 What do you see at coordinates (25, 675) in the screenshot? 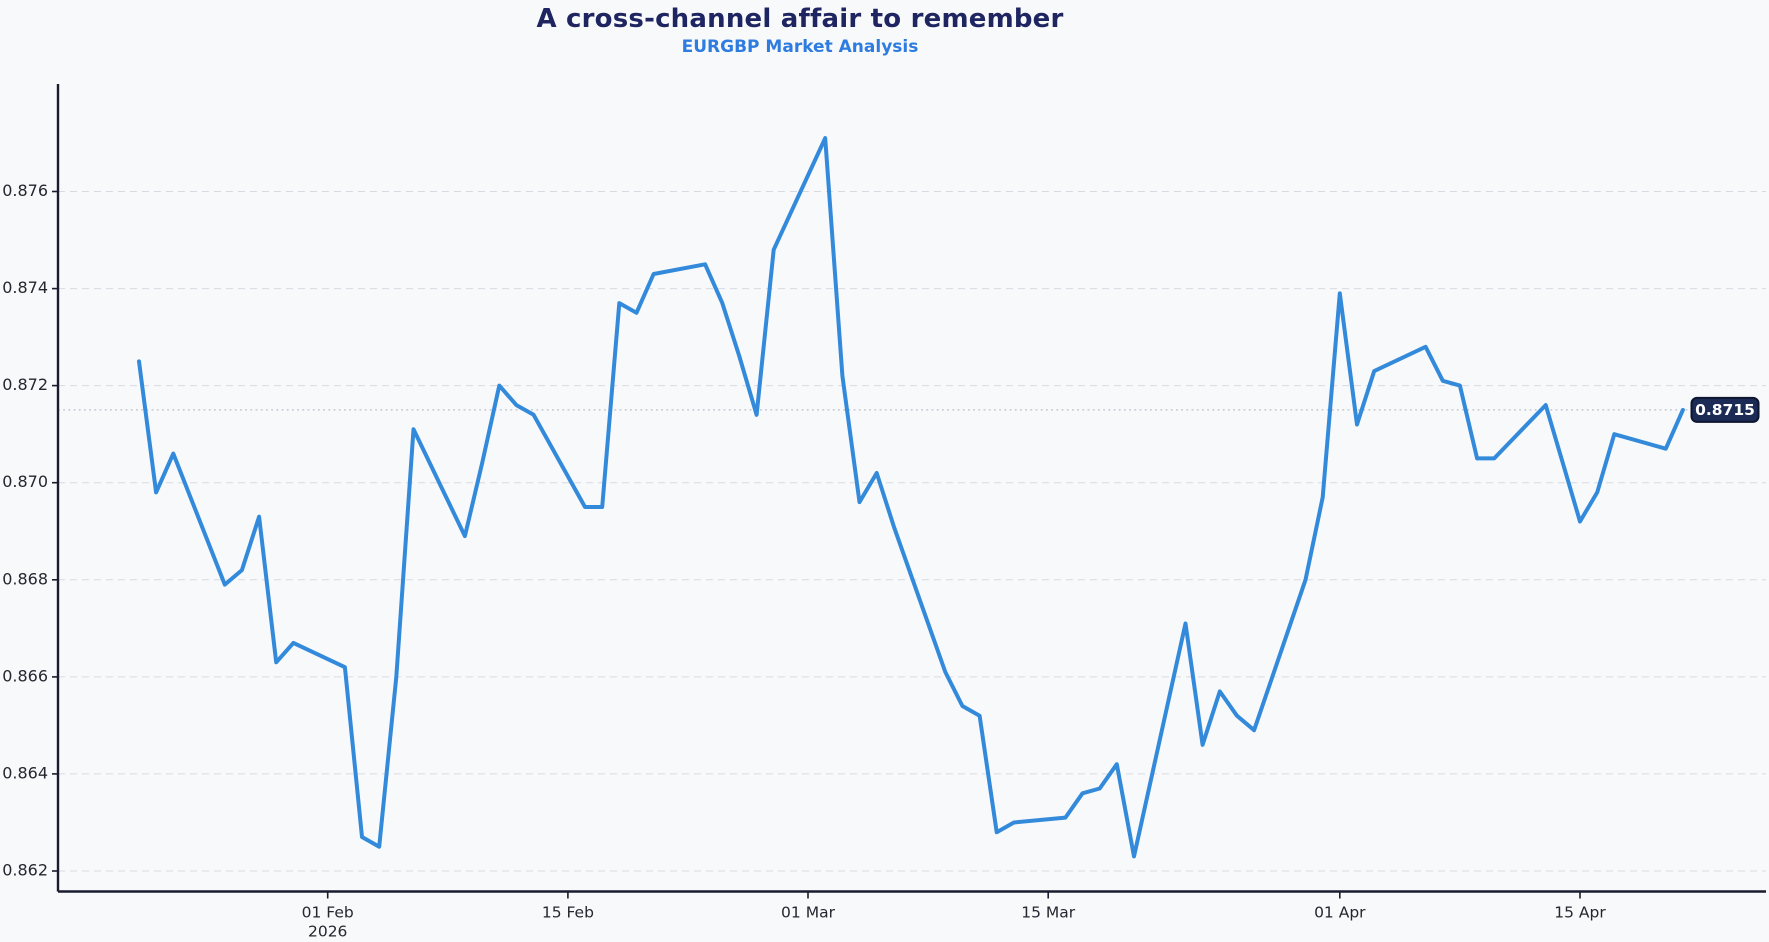
I see `y-tick-label: 0.866` at bounding box center [25, 675].